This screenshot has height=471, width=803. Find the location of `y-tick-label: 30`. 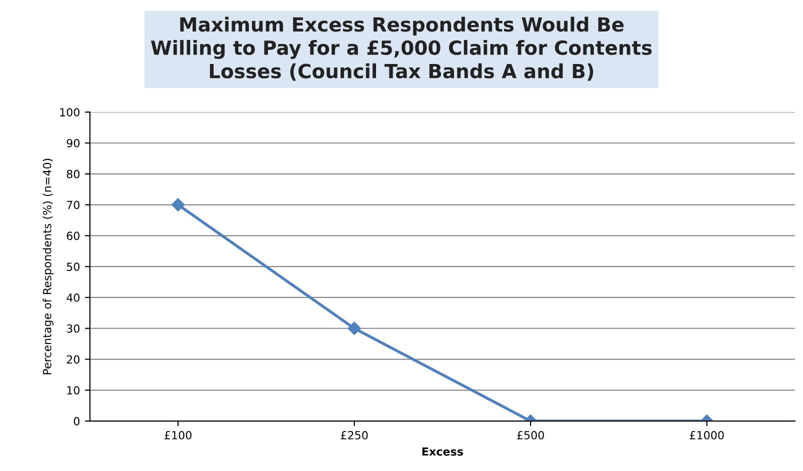

y-tick-label: 30 is located at coordinates (73, 328).